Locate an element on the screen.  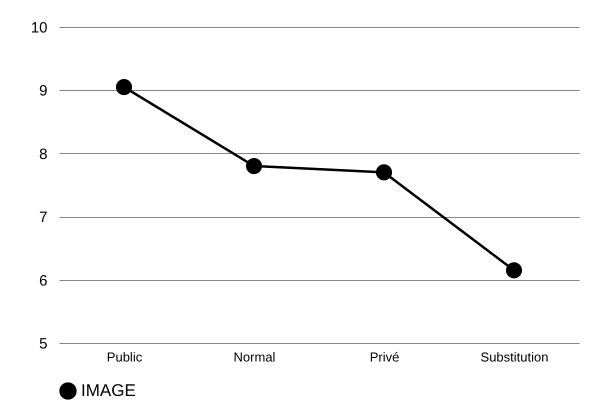
x-tick-label: Privé is located at coordinates (385, 357).